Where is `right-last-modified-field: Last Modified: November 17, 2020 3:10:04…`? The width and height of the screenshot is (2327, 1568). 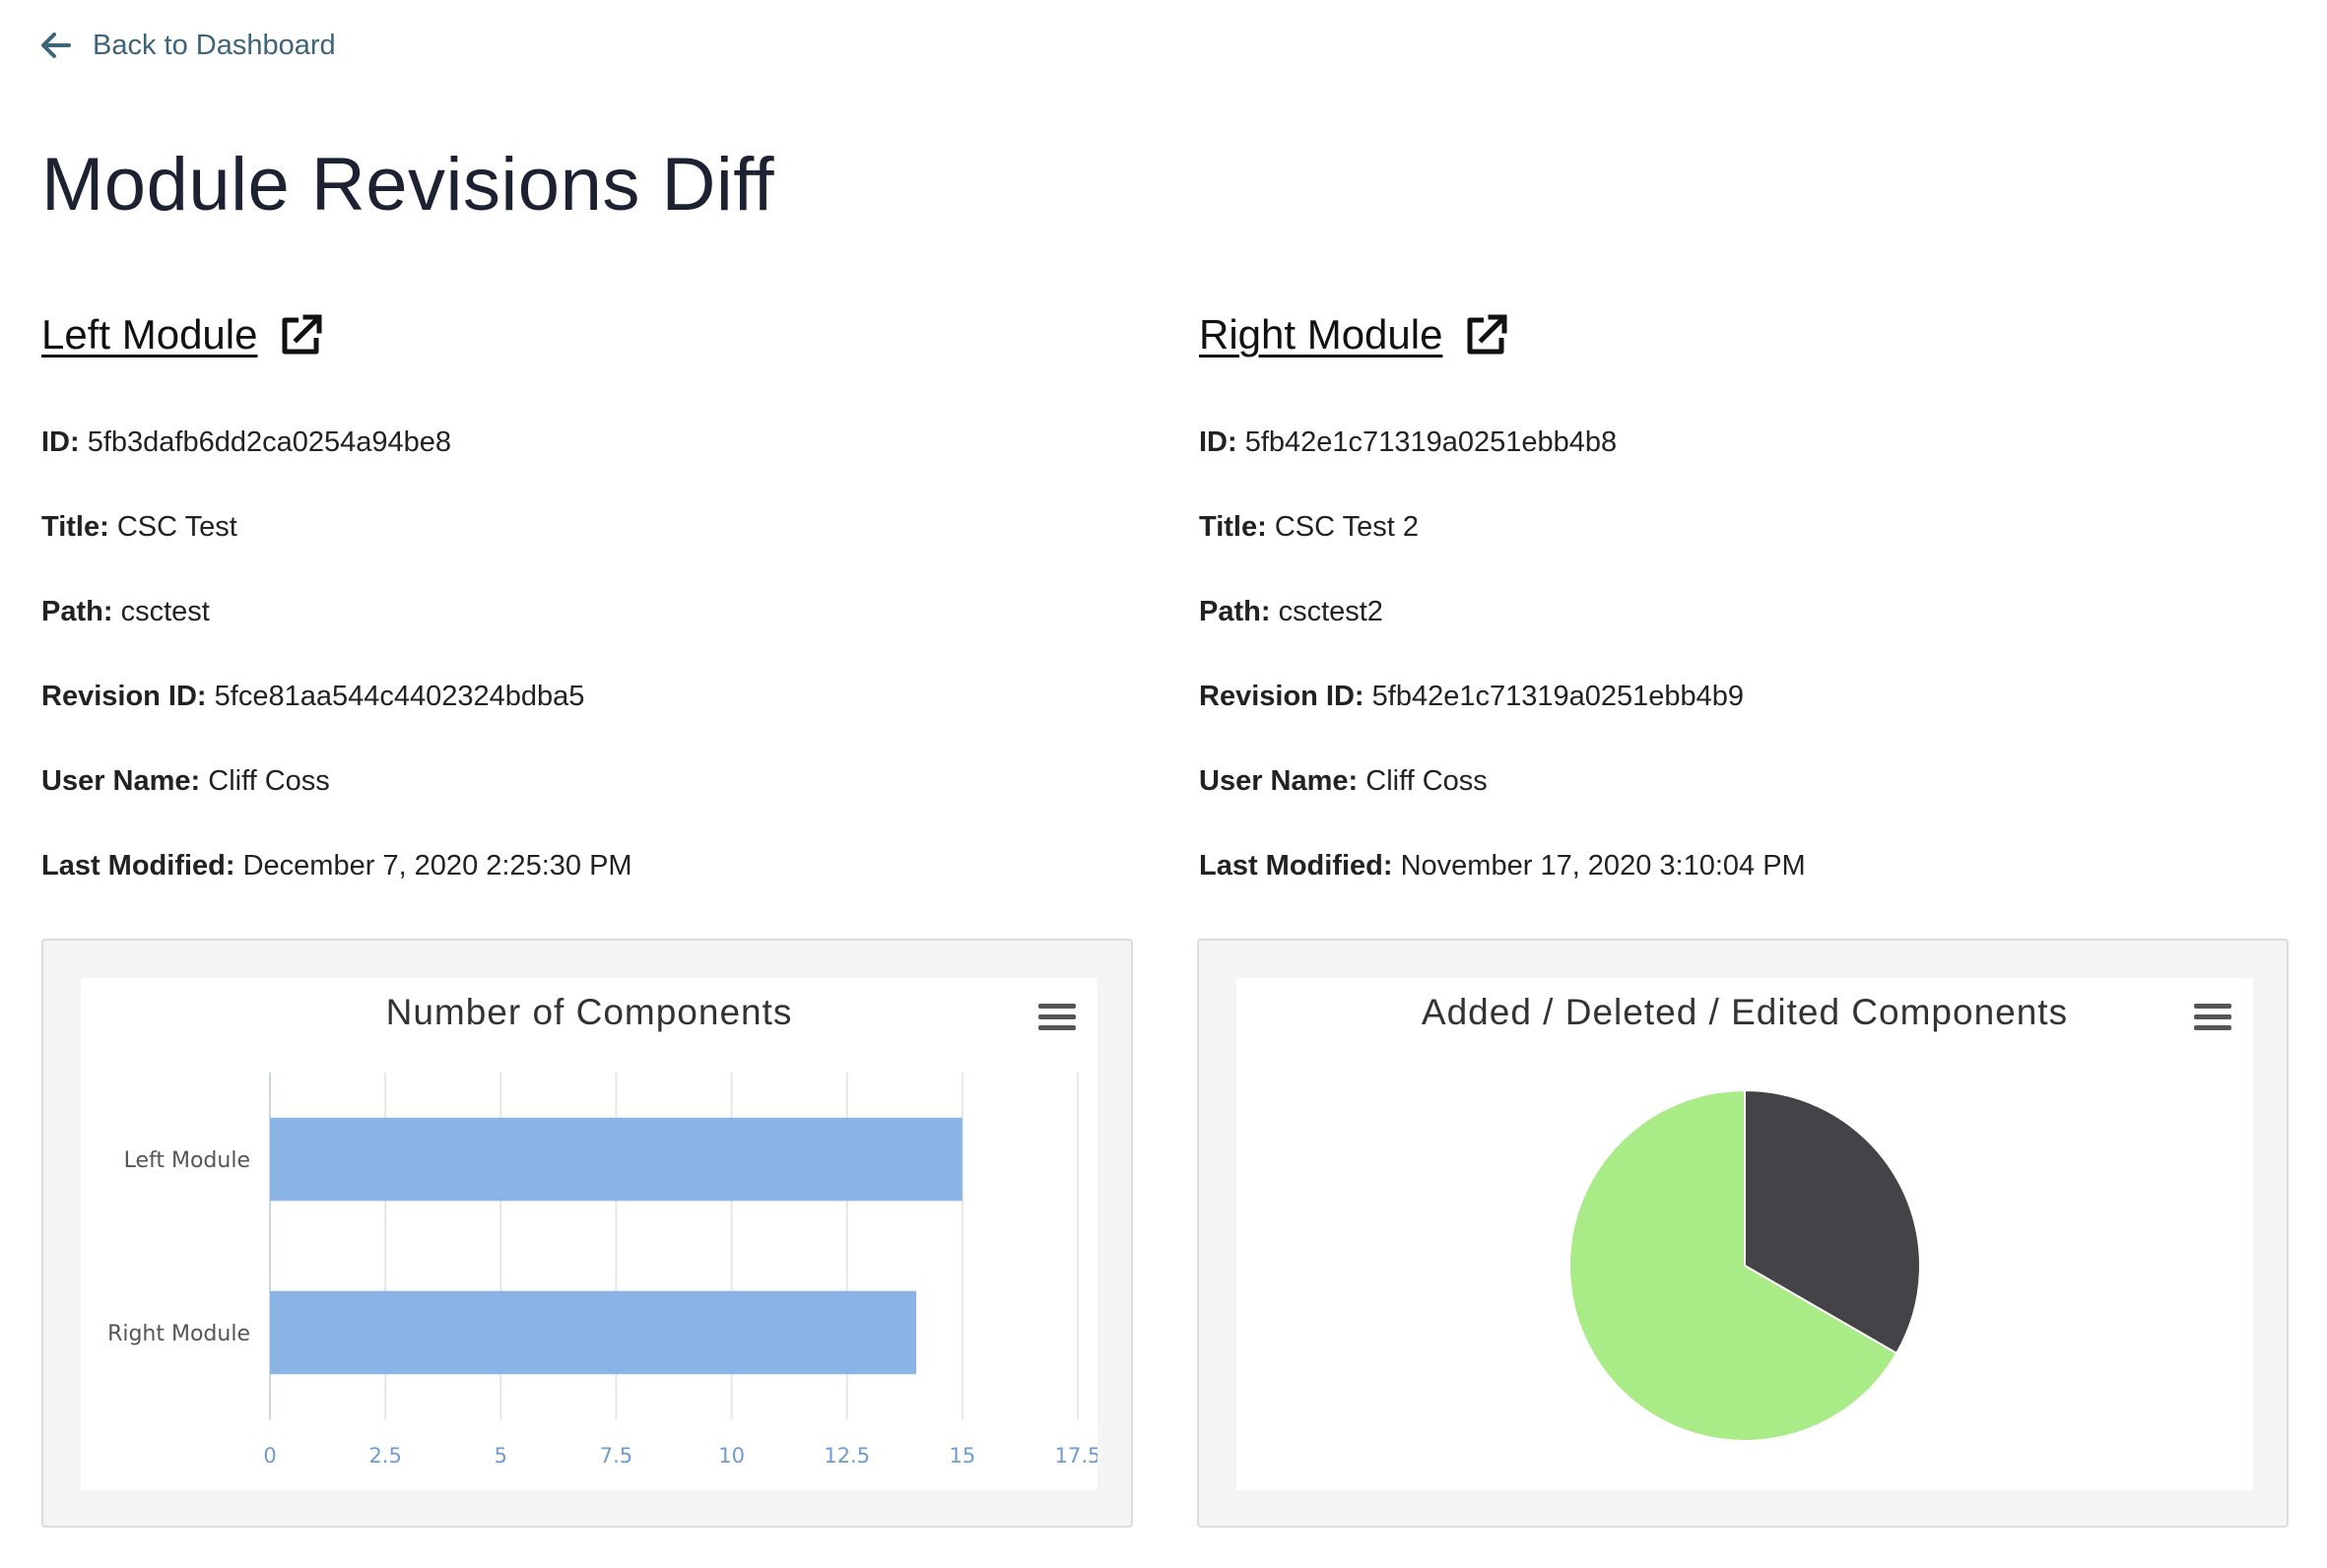 right-last-modified-field: Last Modified: November 17, 2020 3:10:04… is located at coordinates (1746, 889).